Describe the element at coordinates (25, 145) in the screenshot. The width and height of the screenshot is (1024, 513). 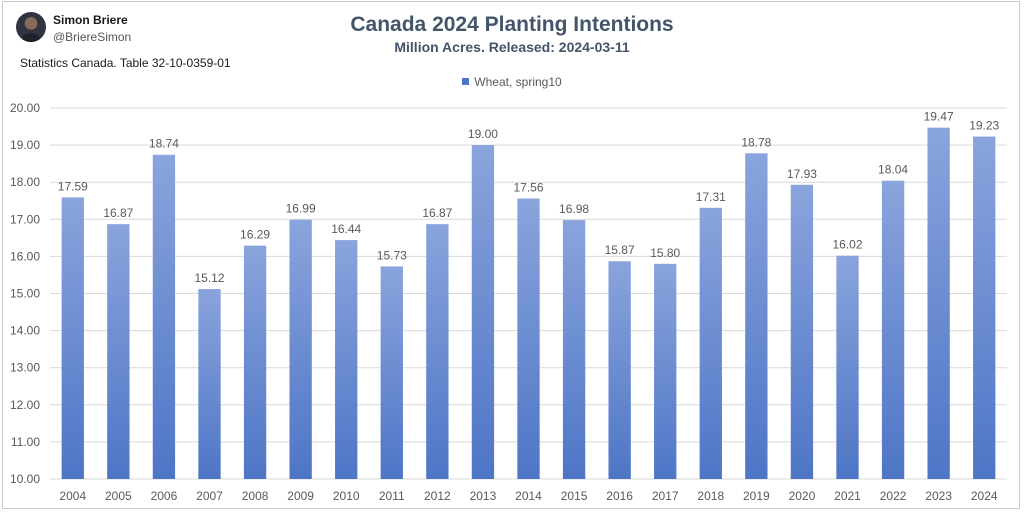
I see `y-tick-label: 19.00` at that location.